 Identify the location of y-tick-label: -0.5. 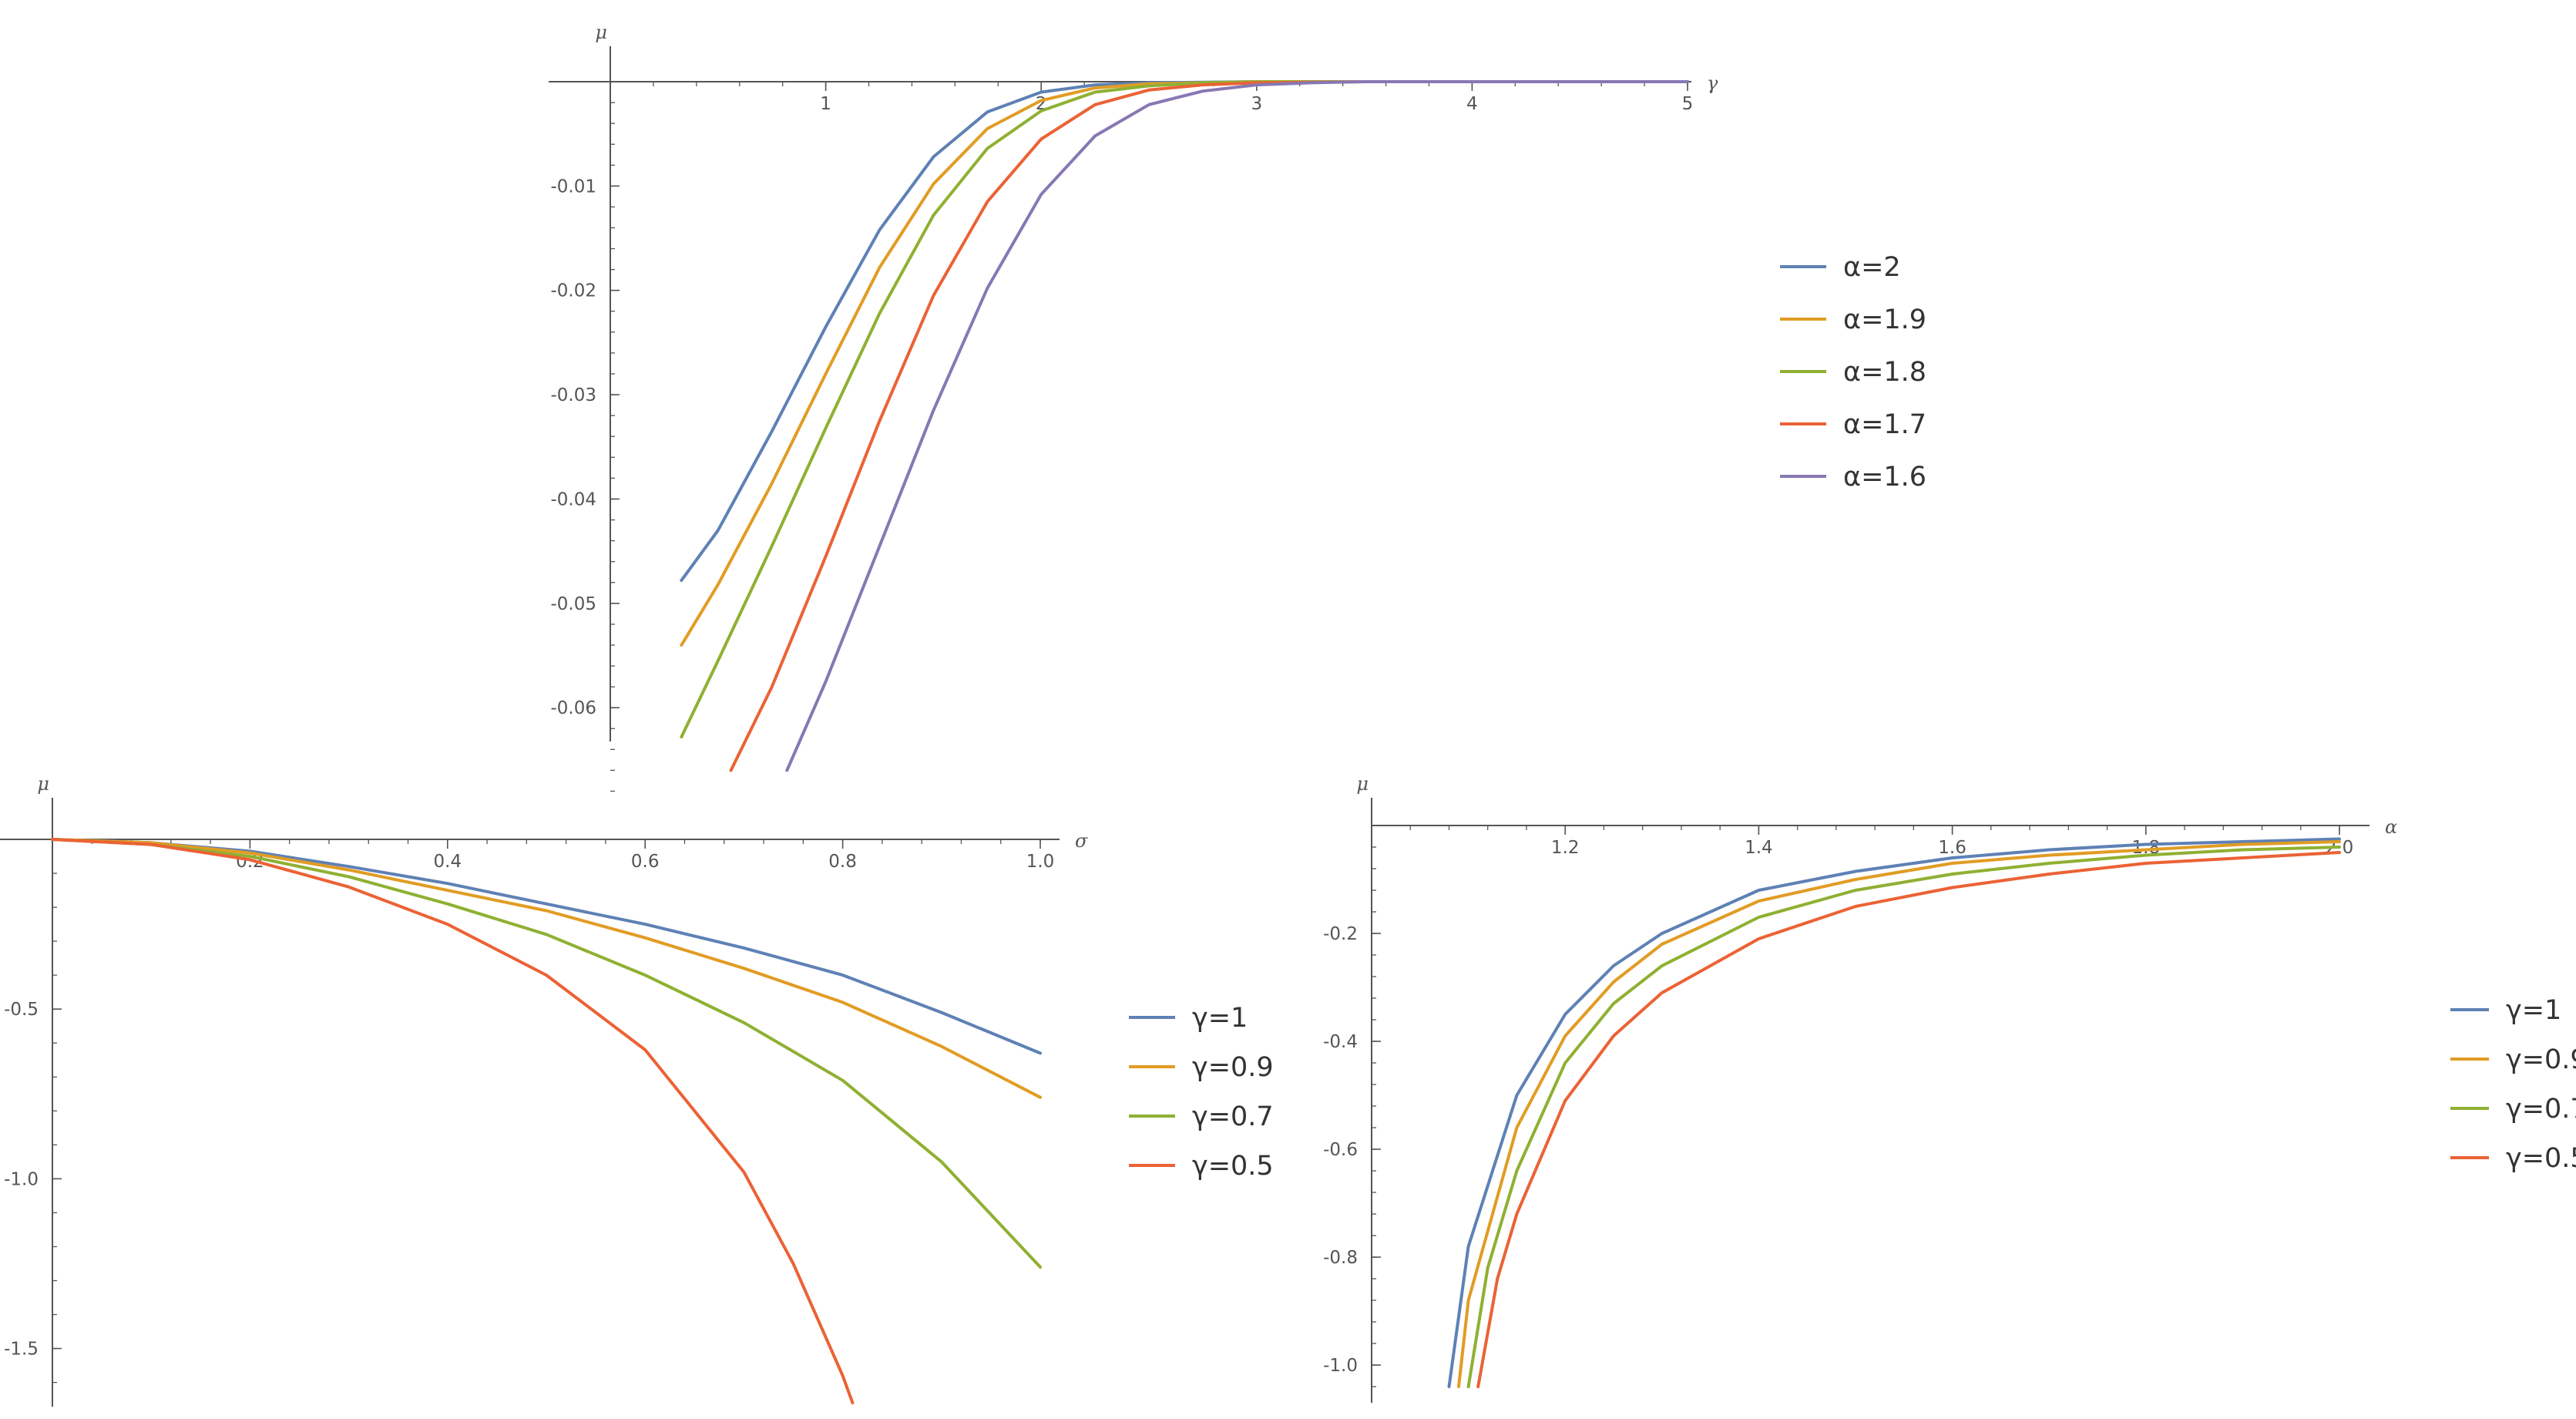
(21, 1010).